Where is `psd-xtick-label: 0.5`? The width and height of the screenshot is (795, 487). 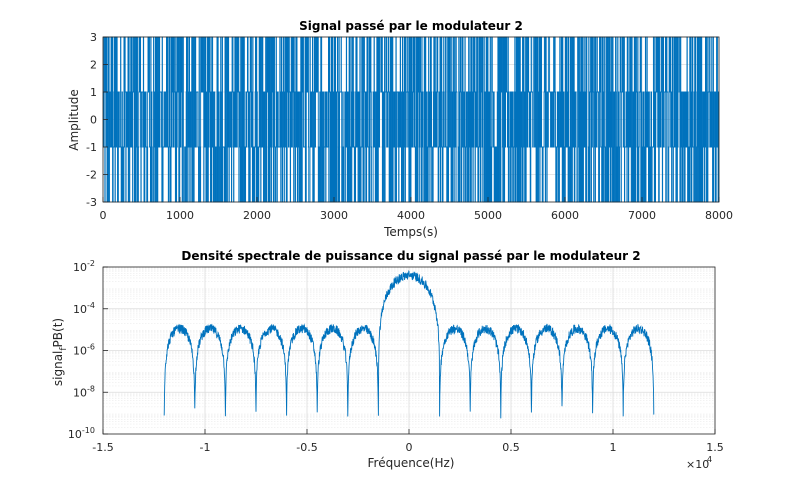
psd-xtick-label: 0.5 is located at coordinates (511, 447).